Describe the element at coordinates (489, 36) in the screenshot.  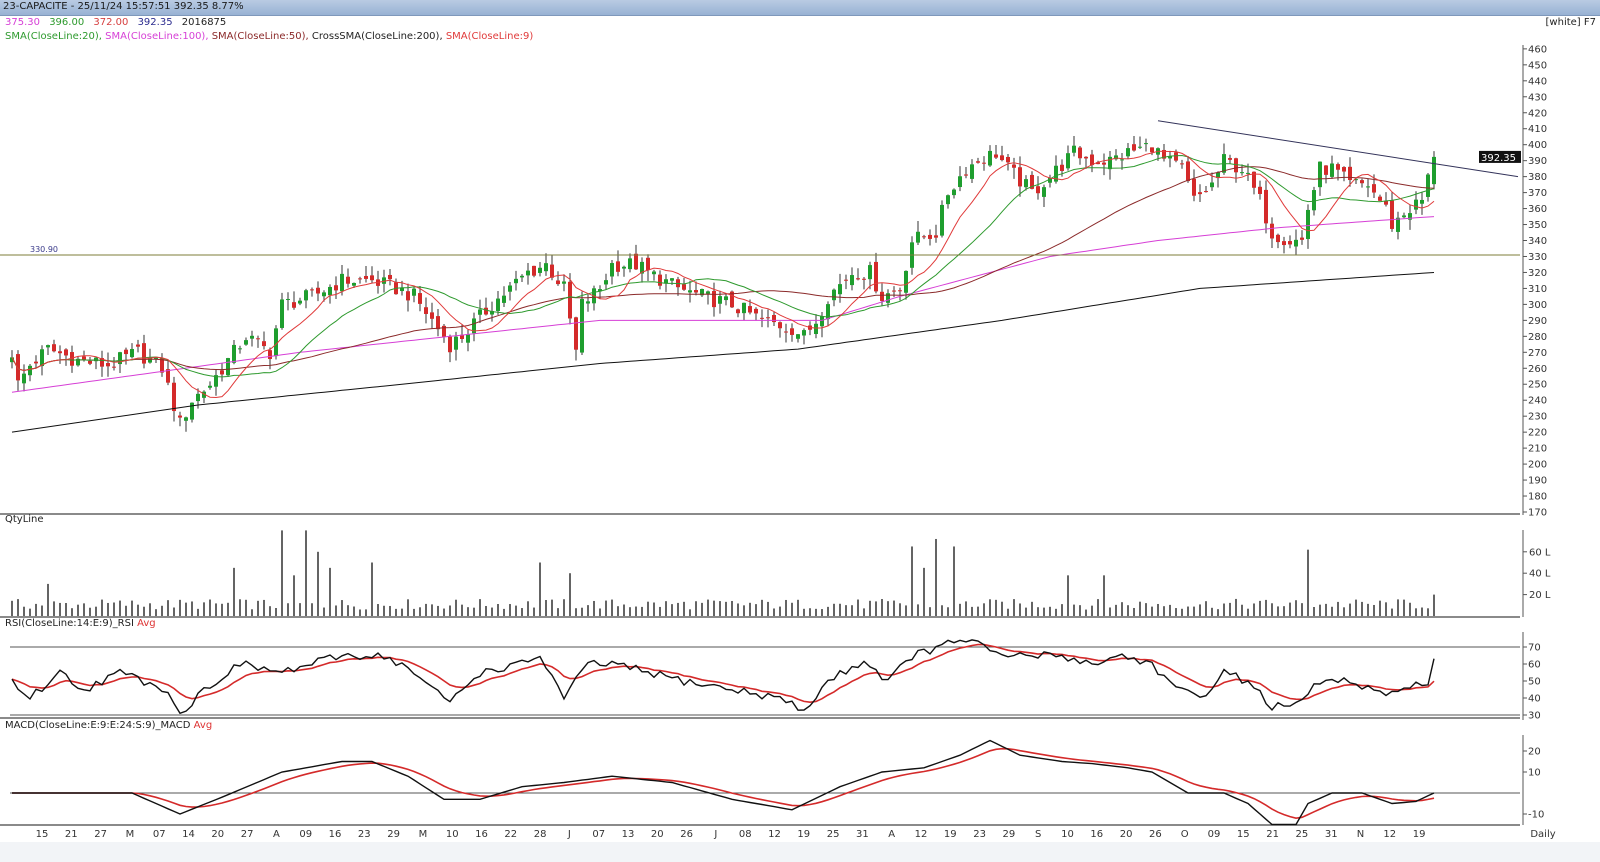
I see `indicator-sma9: SMA(CloseLine:9)` at that location.